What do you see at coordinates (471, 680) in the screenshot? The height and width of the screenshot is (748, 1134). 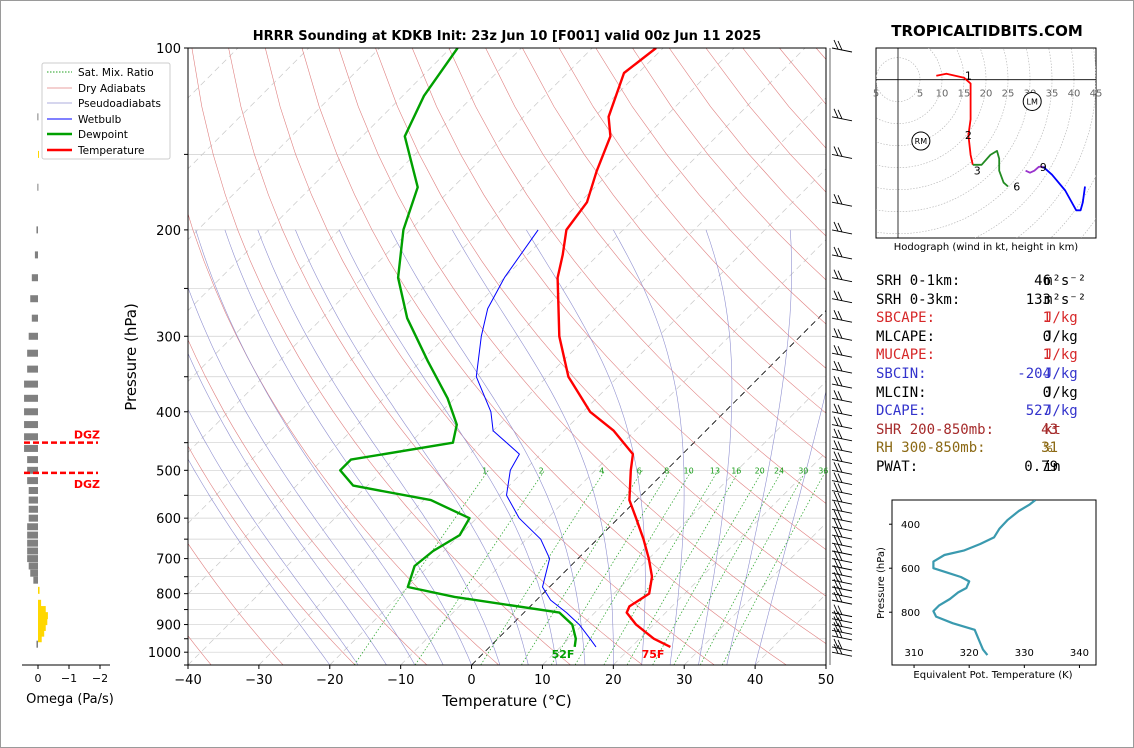 I see `x-tick-label: 0` at bounding box center [471, 680].